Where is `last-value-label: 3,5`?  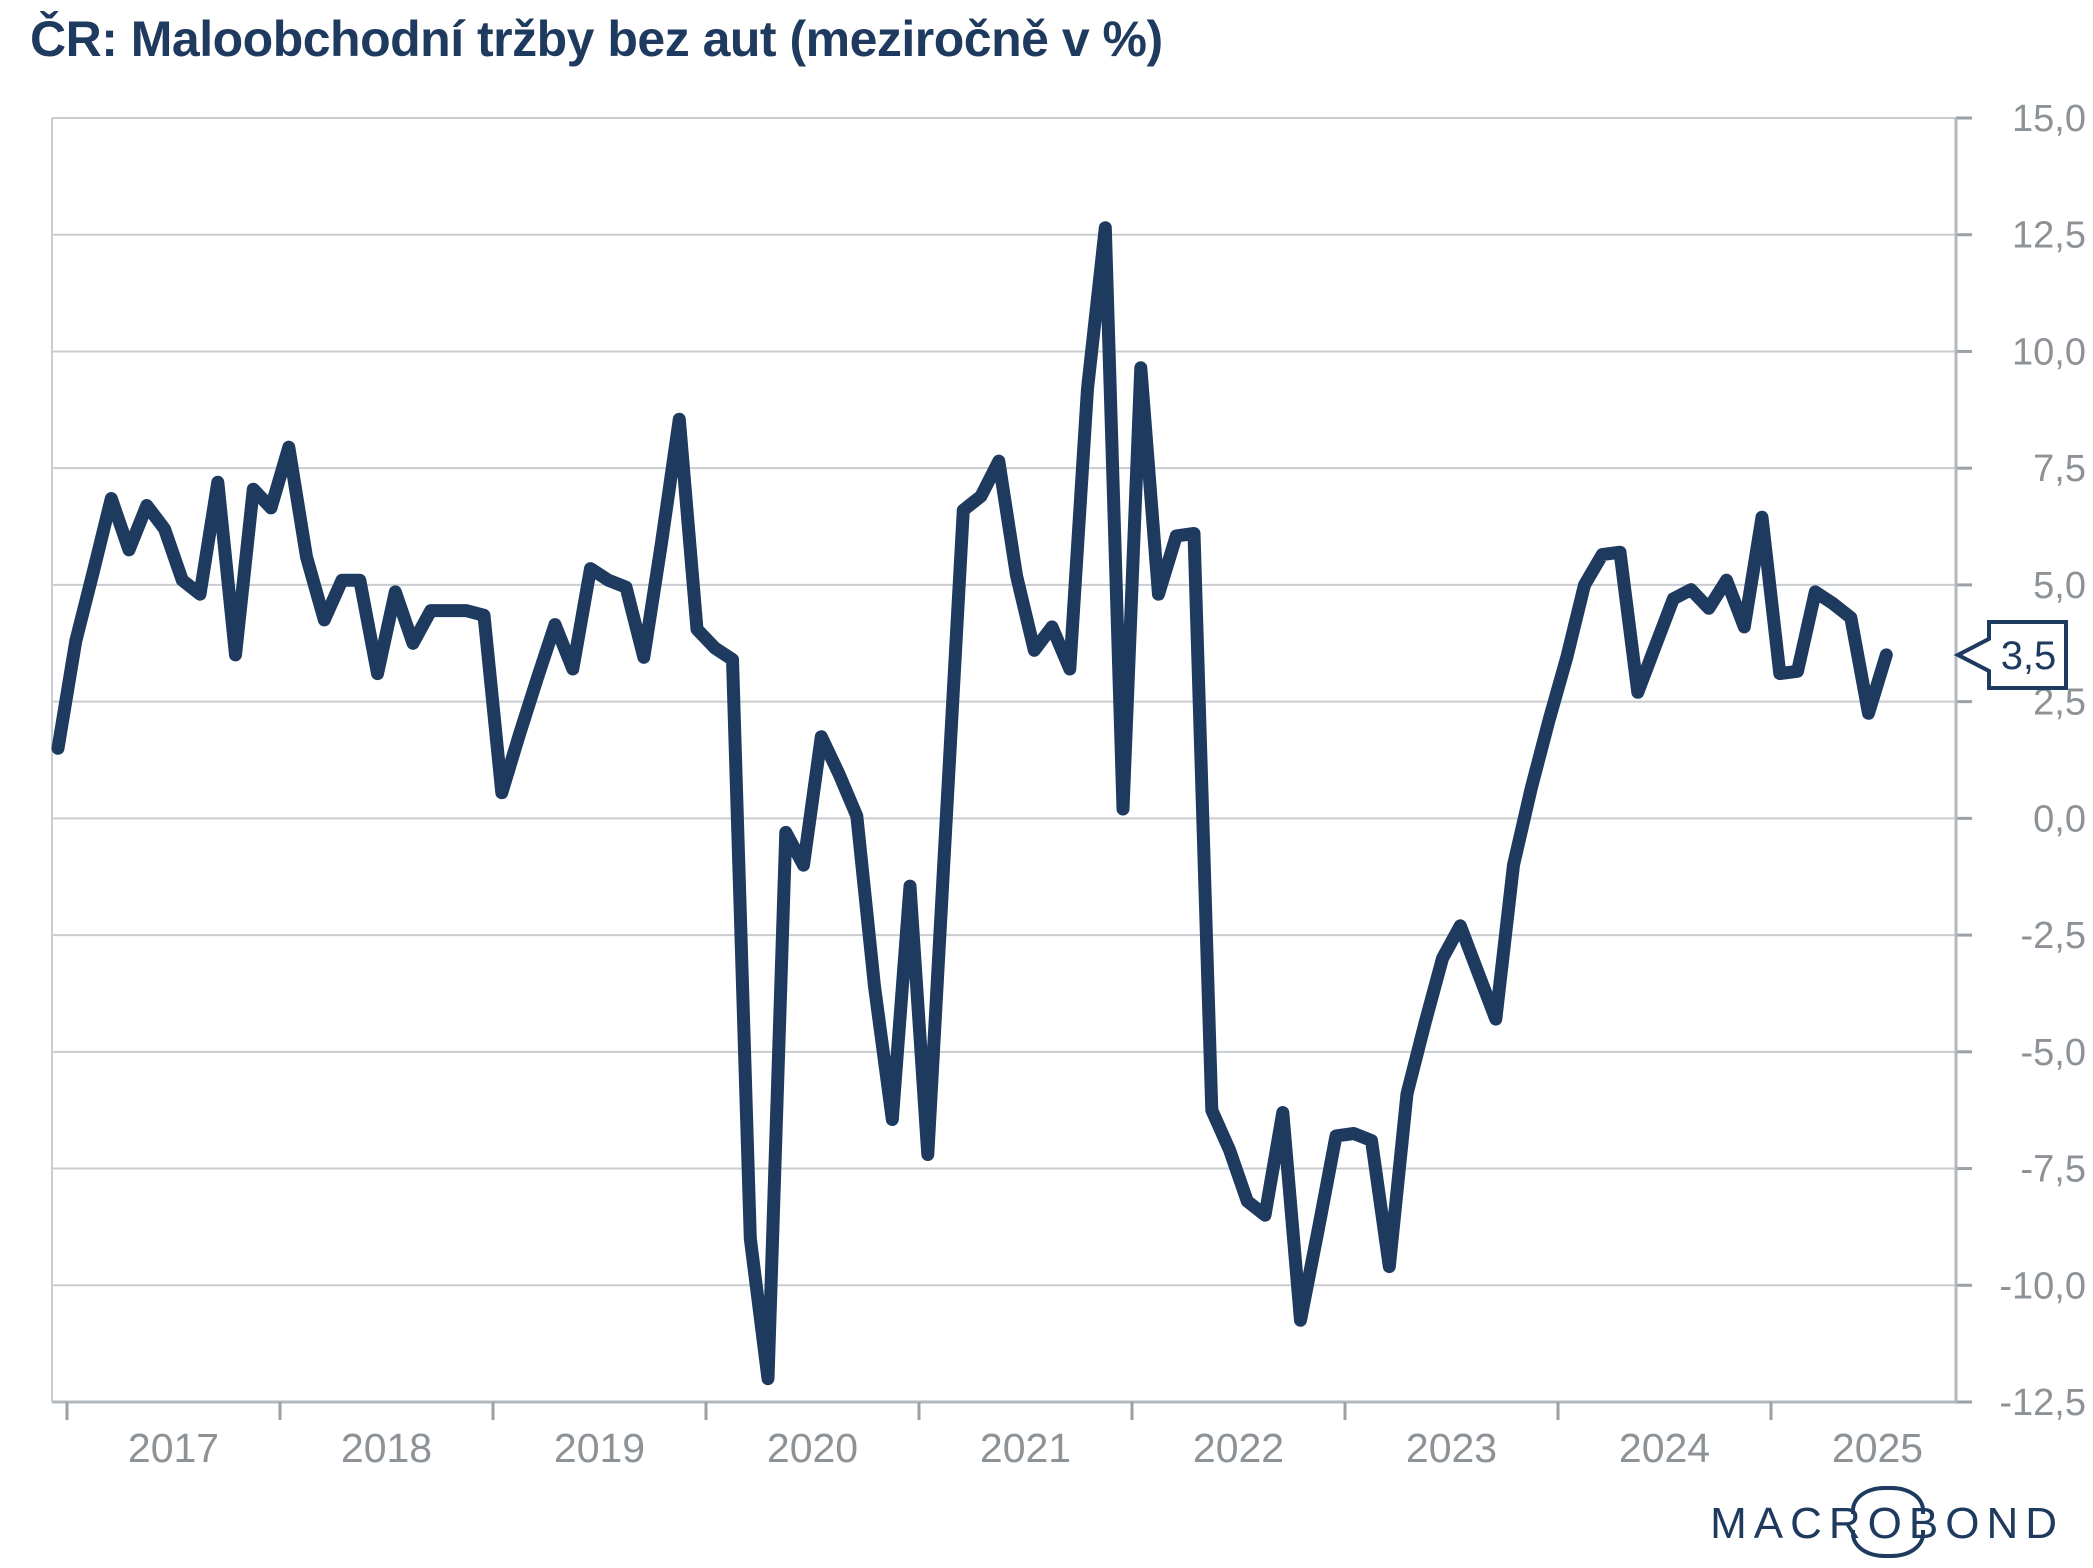 last-value-label: 3,5 is located at coordinates (2029, 656).